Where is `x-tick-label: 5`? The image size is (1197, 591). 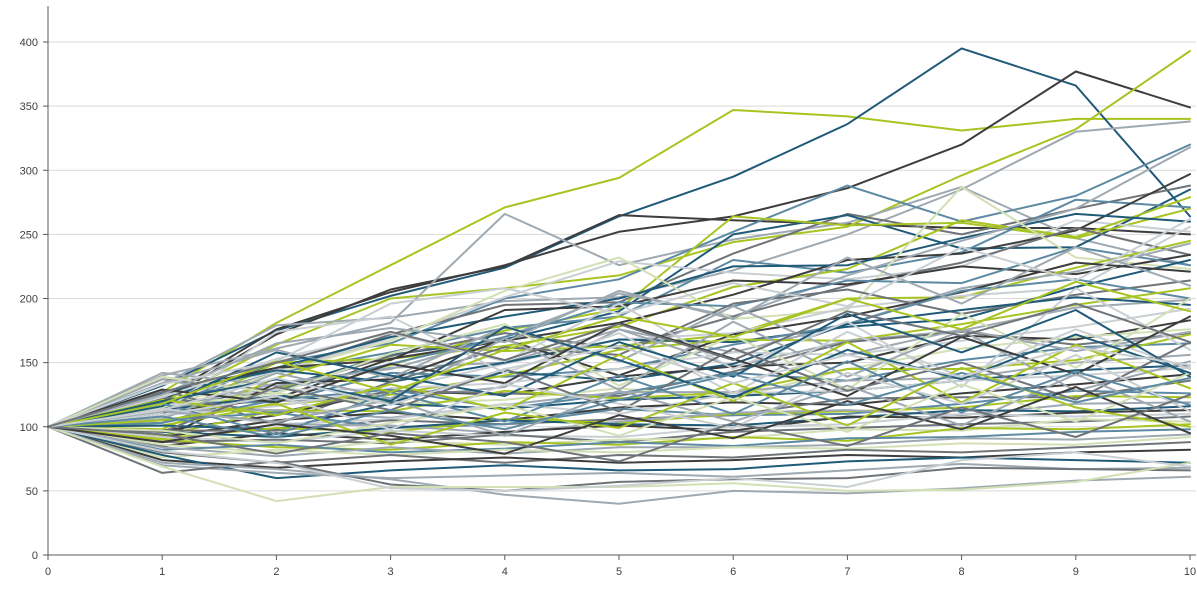
x-tick-label: 5 is located at coordinates (619, 572).